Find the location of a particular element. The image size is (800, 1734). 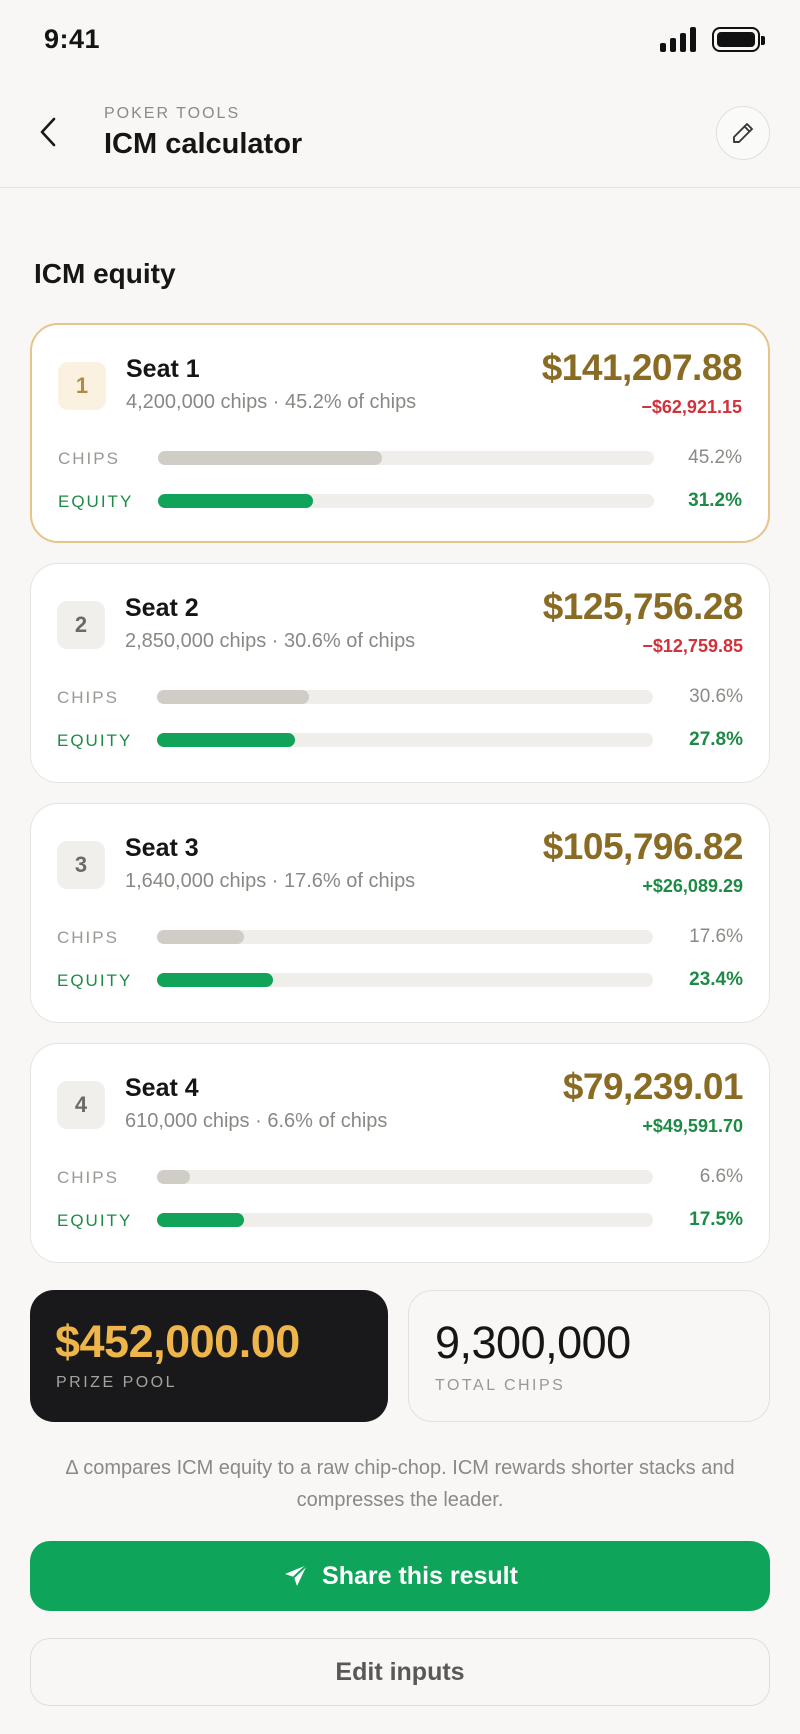

seat-equity-delta: −$12,759.85 is located at coordinates (692, 646).